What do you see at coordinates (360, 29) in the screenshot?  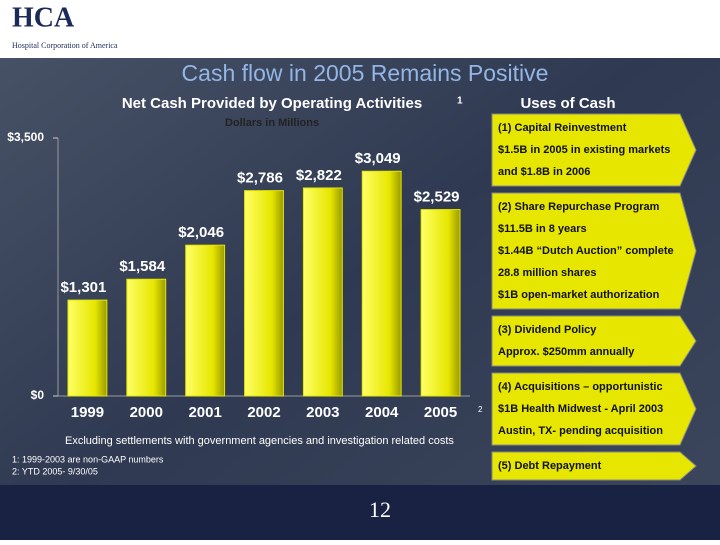 I see `header-band` at bounding box center [360, 29].